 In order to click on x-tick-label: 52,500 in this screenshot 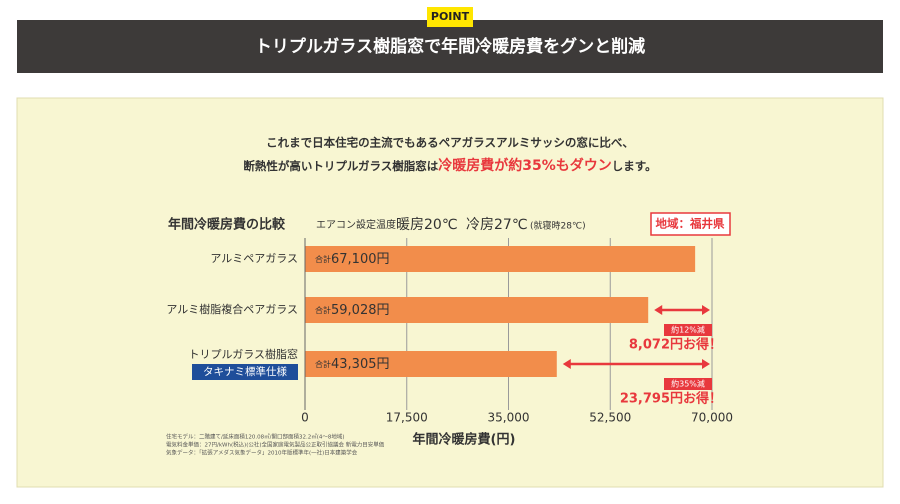, I will do `click(610, 418)`.